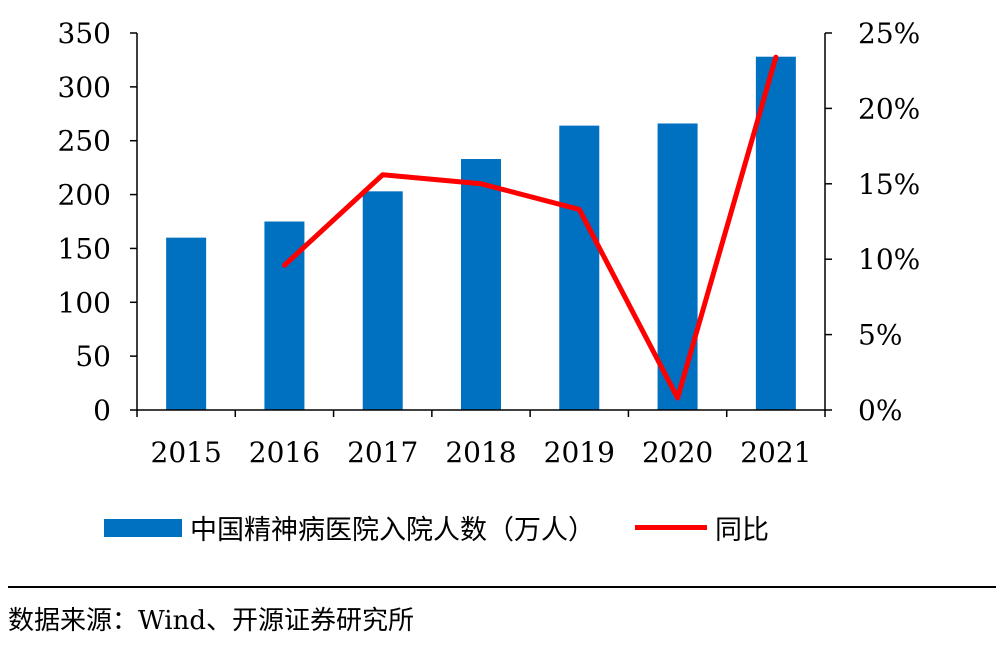 This screenshot has height=655, width=1008. What do you see at coordinates (677, 452) in the screenshot?
I see `x-tick-label: 2020` at bounding box center [677, 452].